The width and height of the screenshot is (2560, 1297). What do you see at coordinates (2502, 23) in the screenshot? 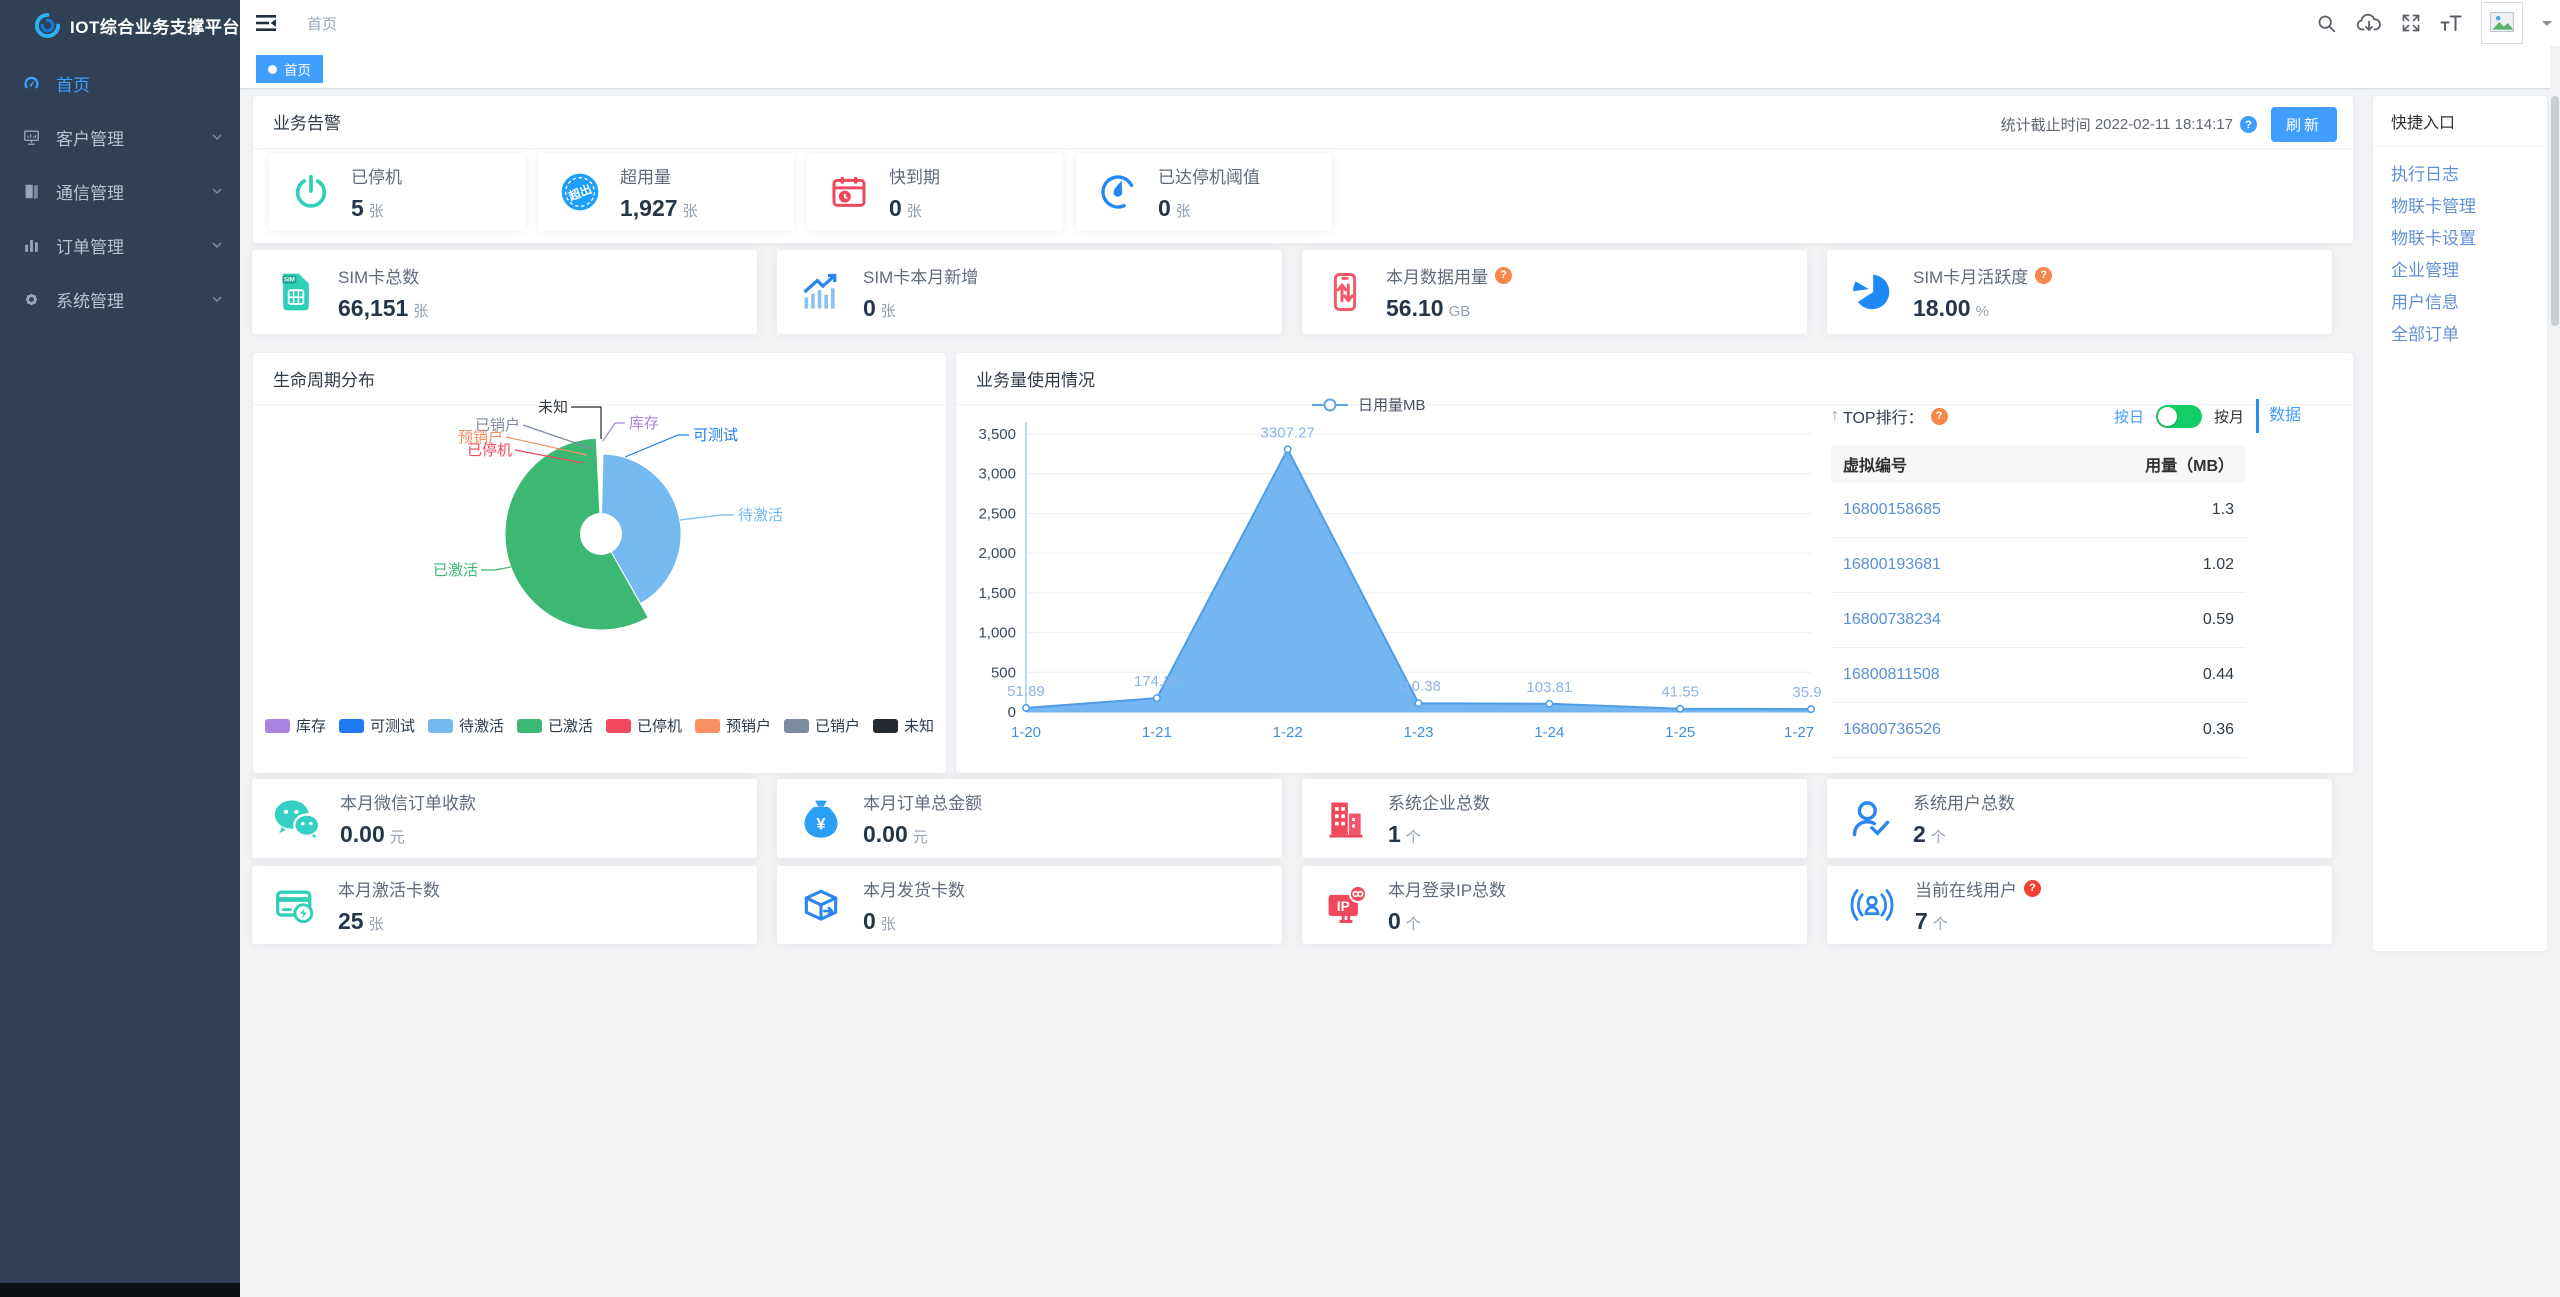
I see `avatar` at bounding box center [2502, 23].